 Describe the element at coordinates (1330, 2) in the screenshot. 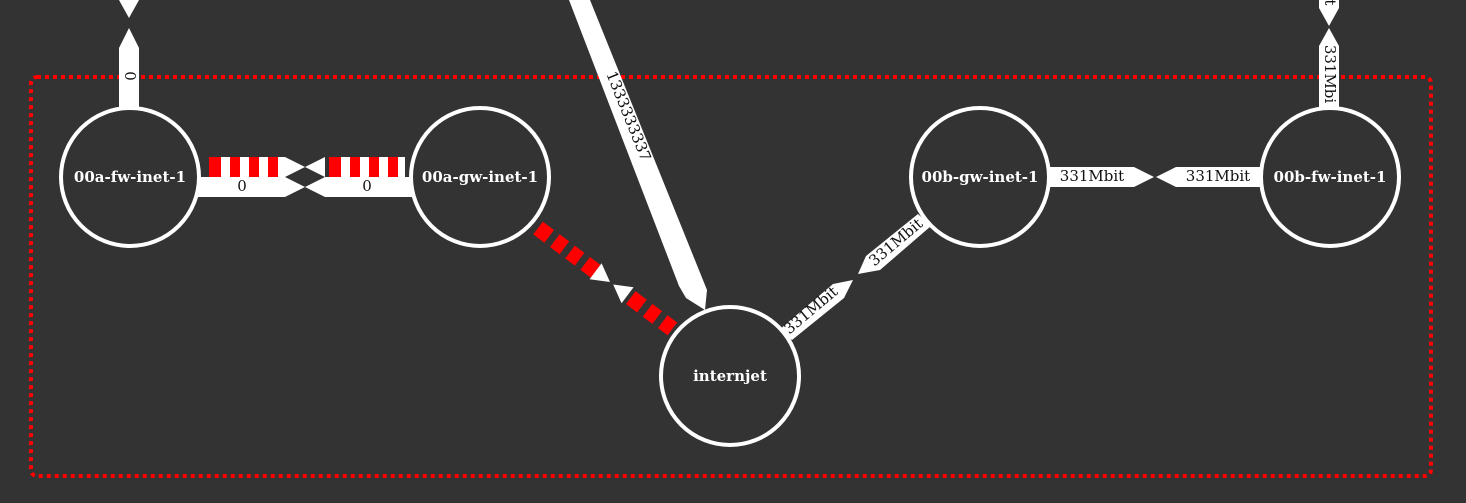

I see `edge-label-fw-b-up-upper: it` at that location.